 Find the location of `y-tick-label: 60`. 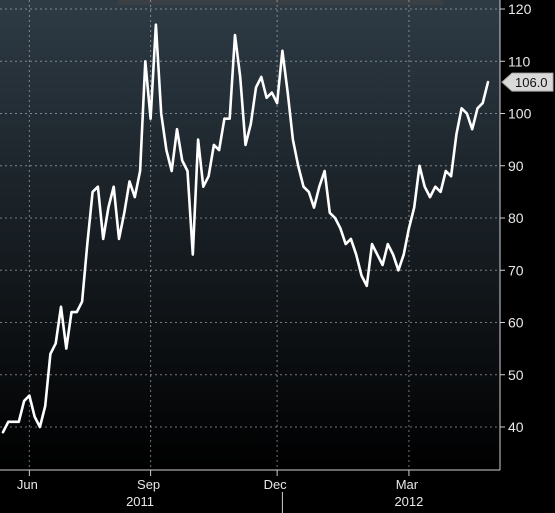

y-tick-label: 60 is located at coordinates (516, 323).